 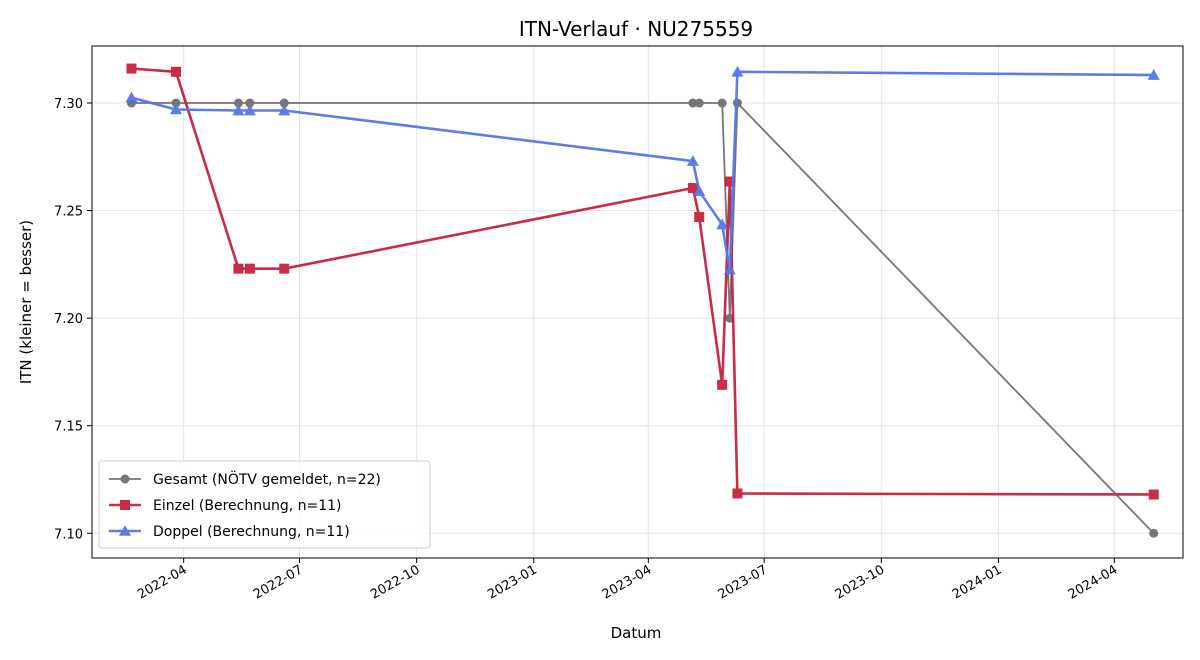 I want to click on x-axis-title: Datum, so click(x=636, y=633).